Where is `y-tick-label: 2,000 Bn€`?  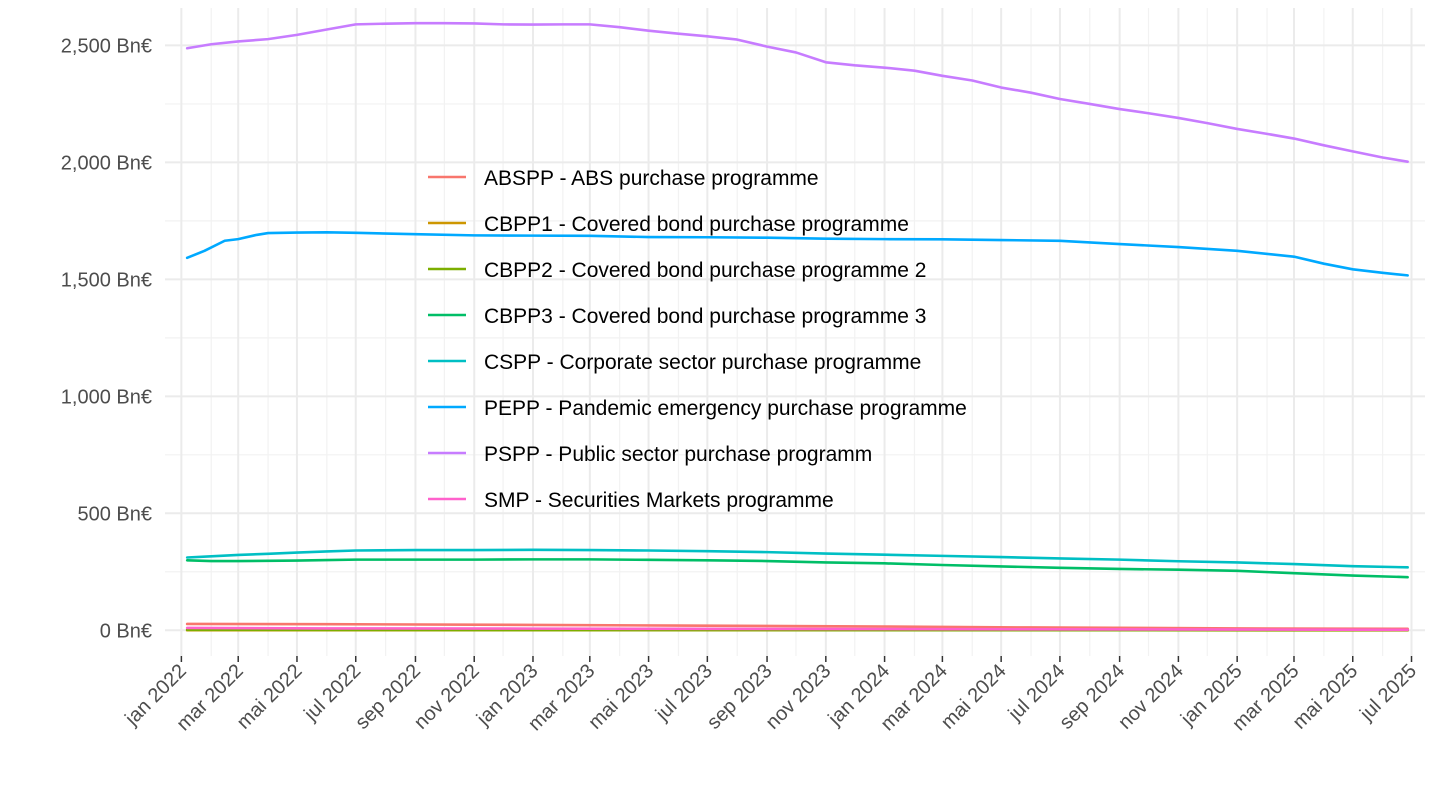
y-tick-label: 2,000 Bn€ is located at coordinates (106, 163).